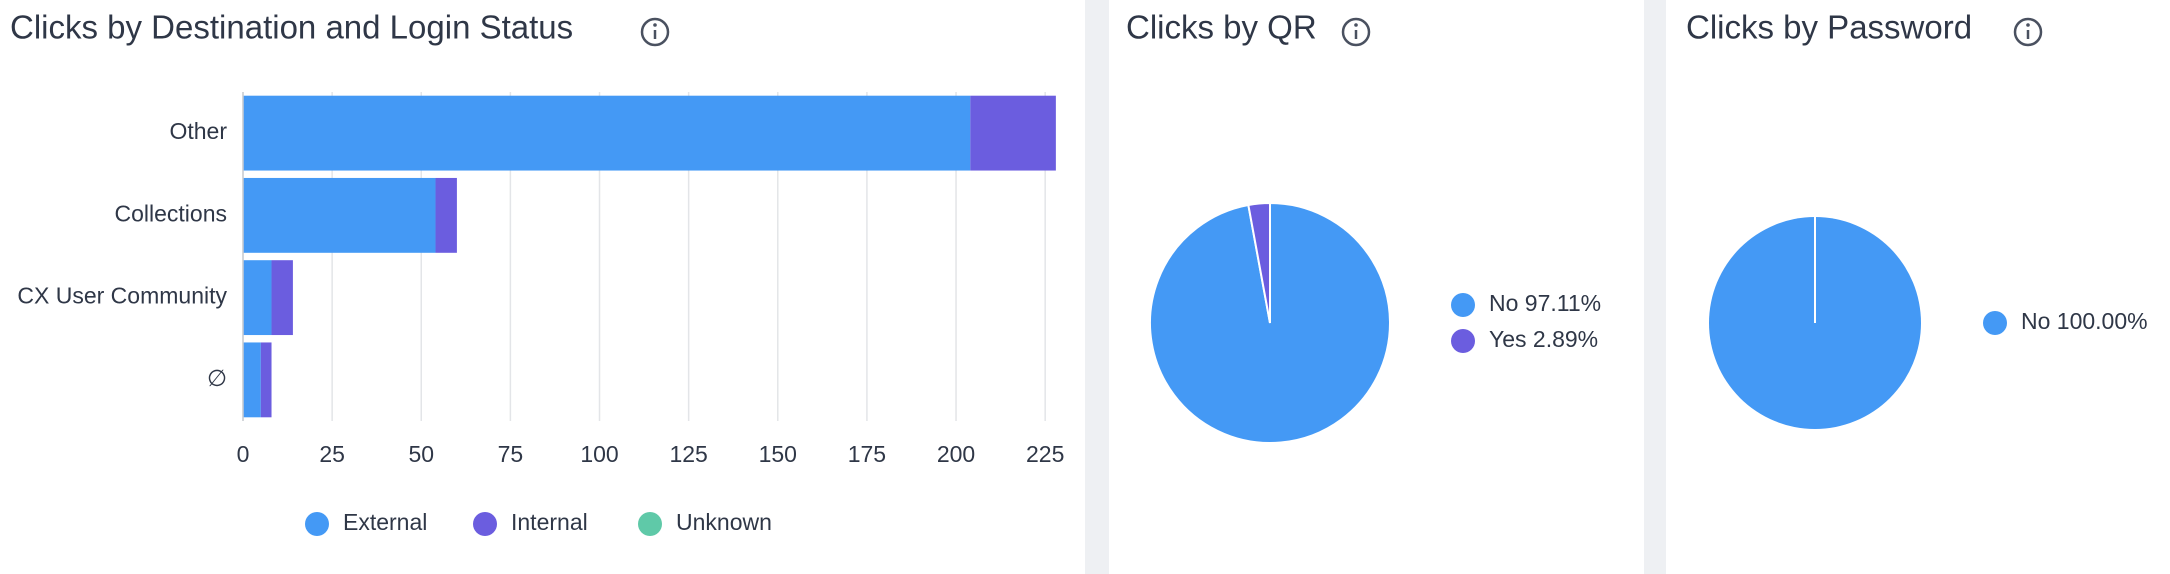  I want to click on x-tick-label: 125, so click(688, 454).